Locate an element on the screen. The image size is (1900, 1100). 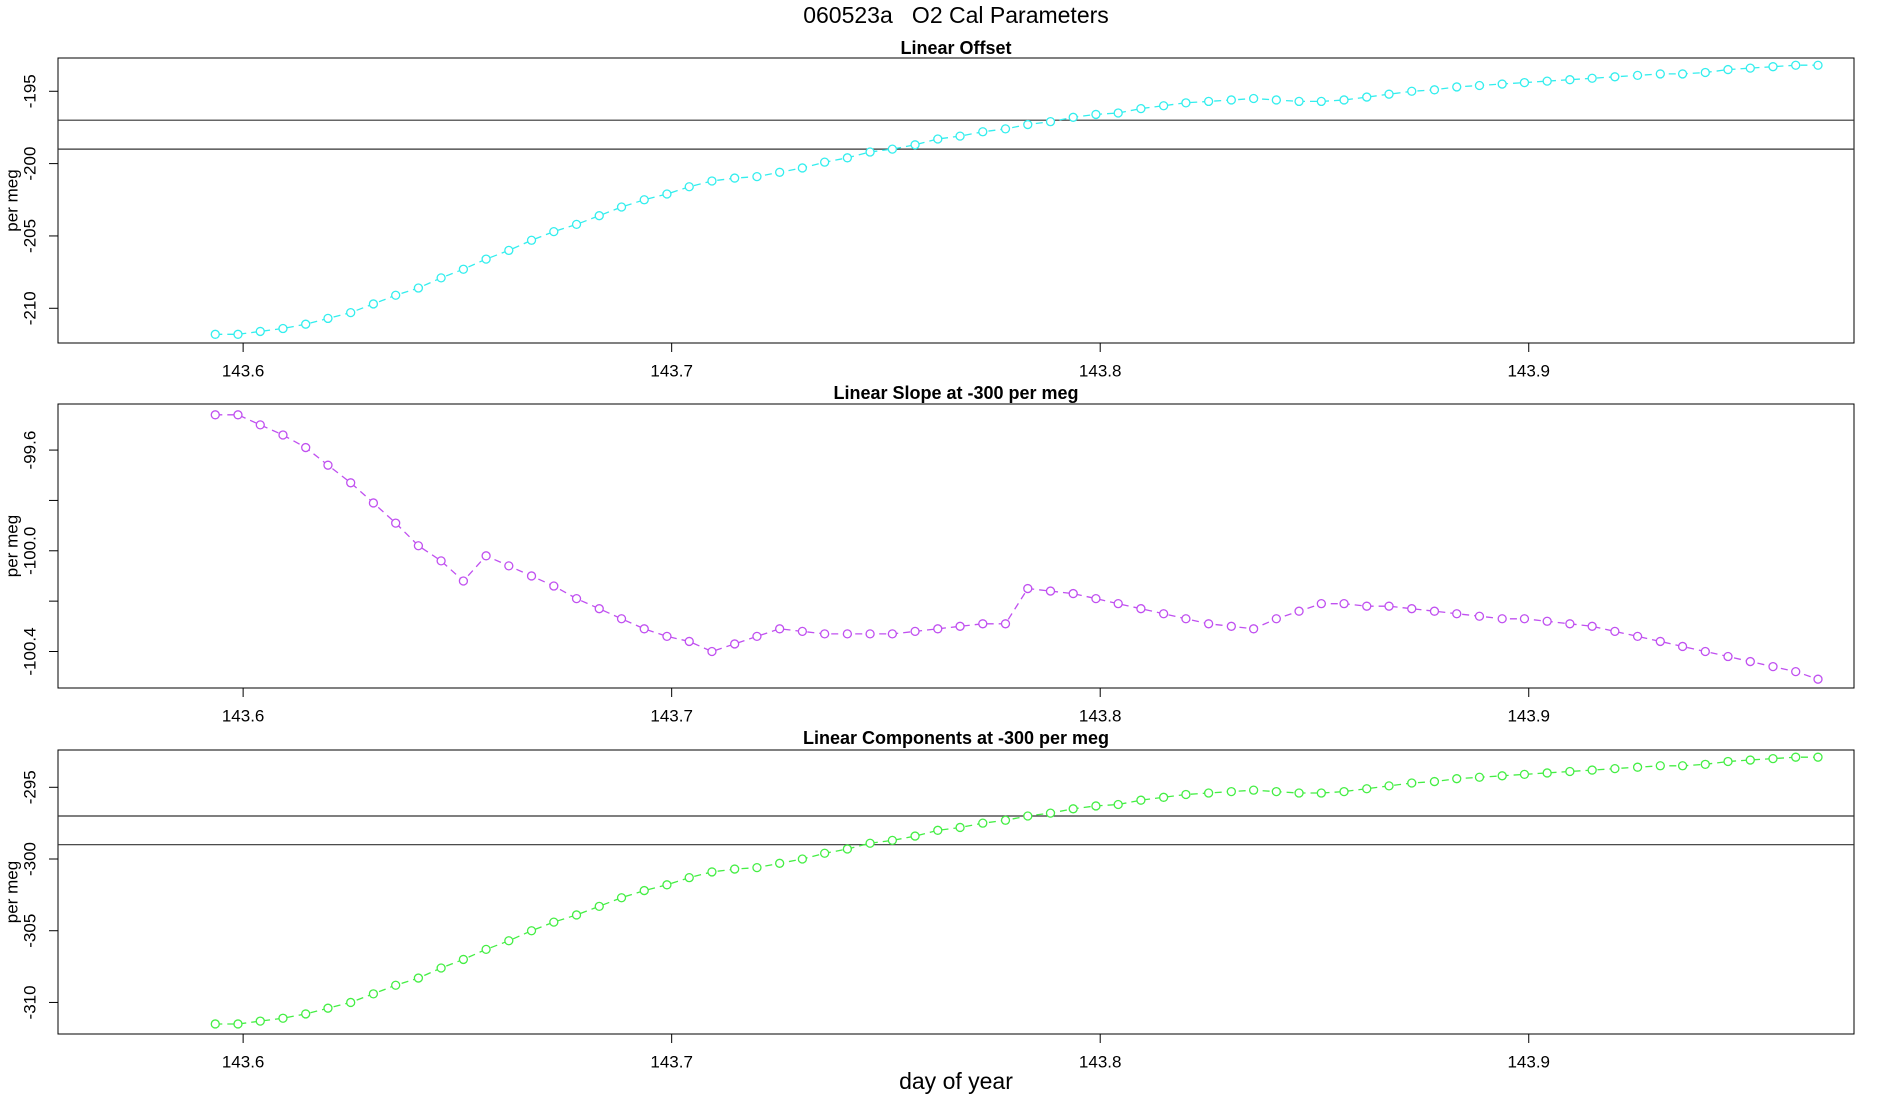
x-tick-label: 143.7 is located at coordinates (671, 715).